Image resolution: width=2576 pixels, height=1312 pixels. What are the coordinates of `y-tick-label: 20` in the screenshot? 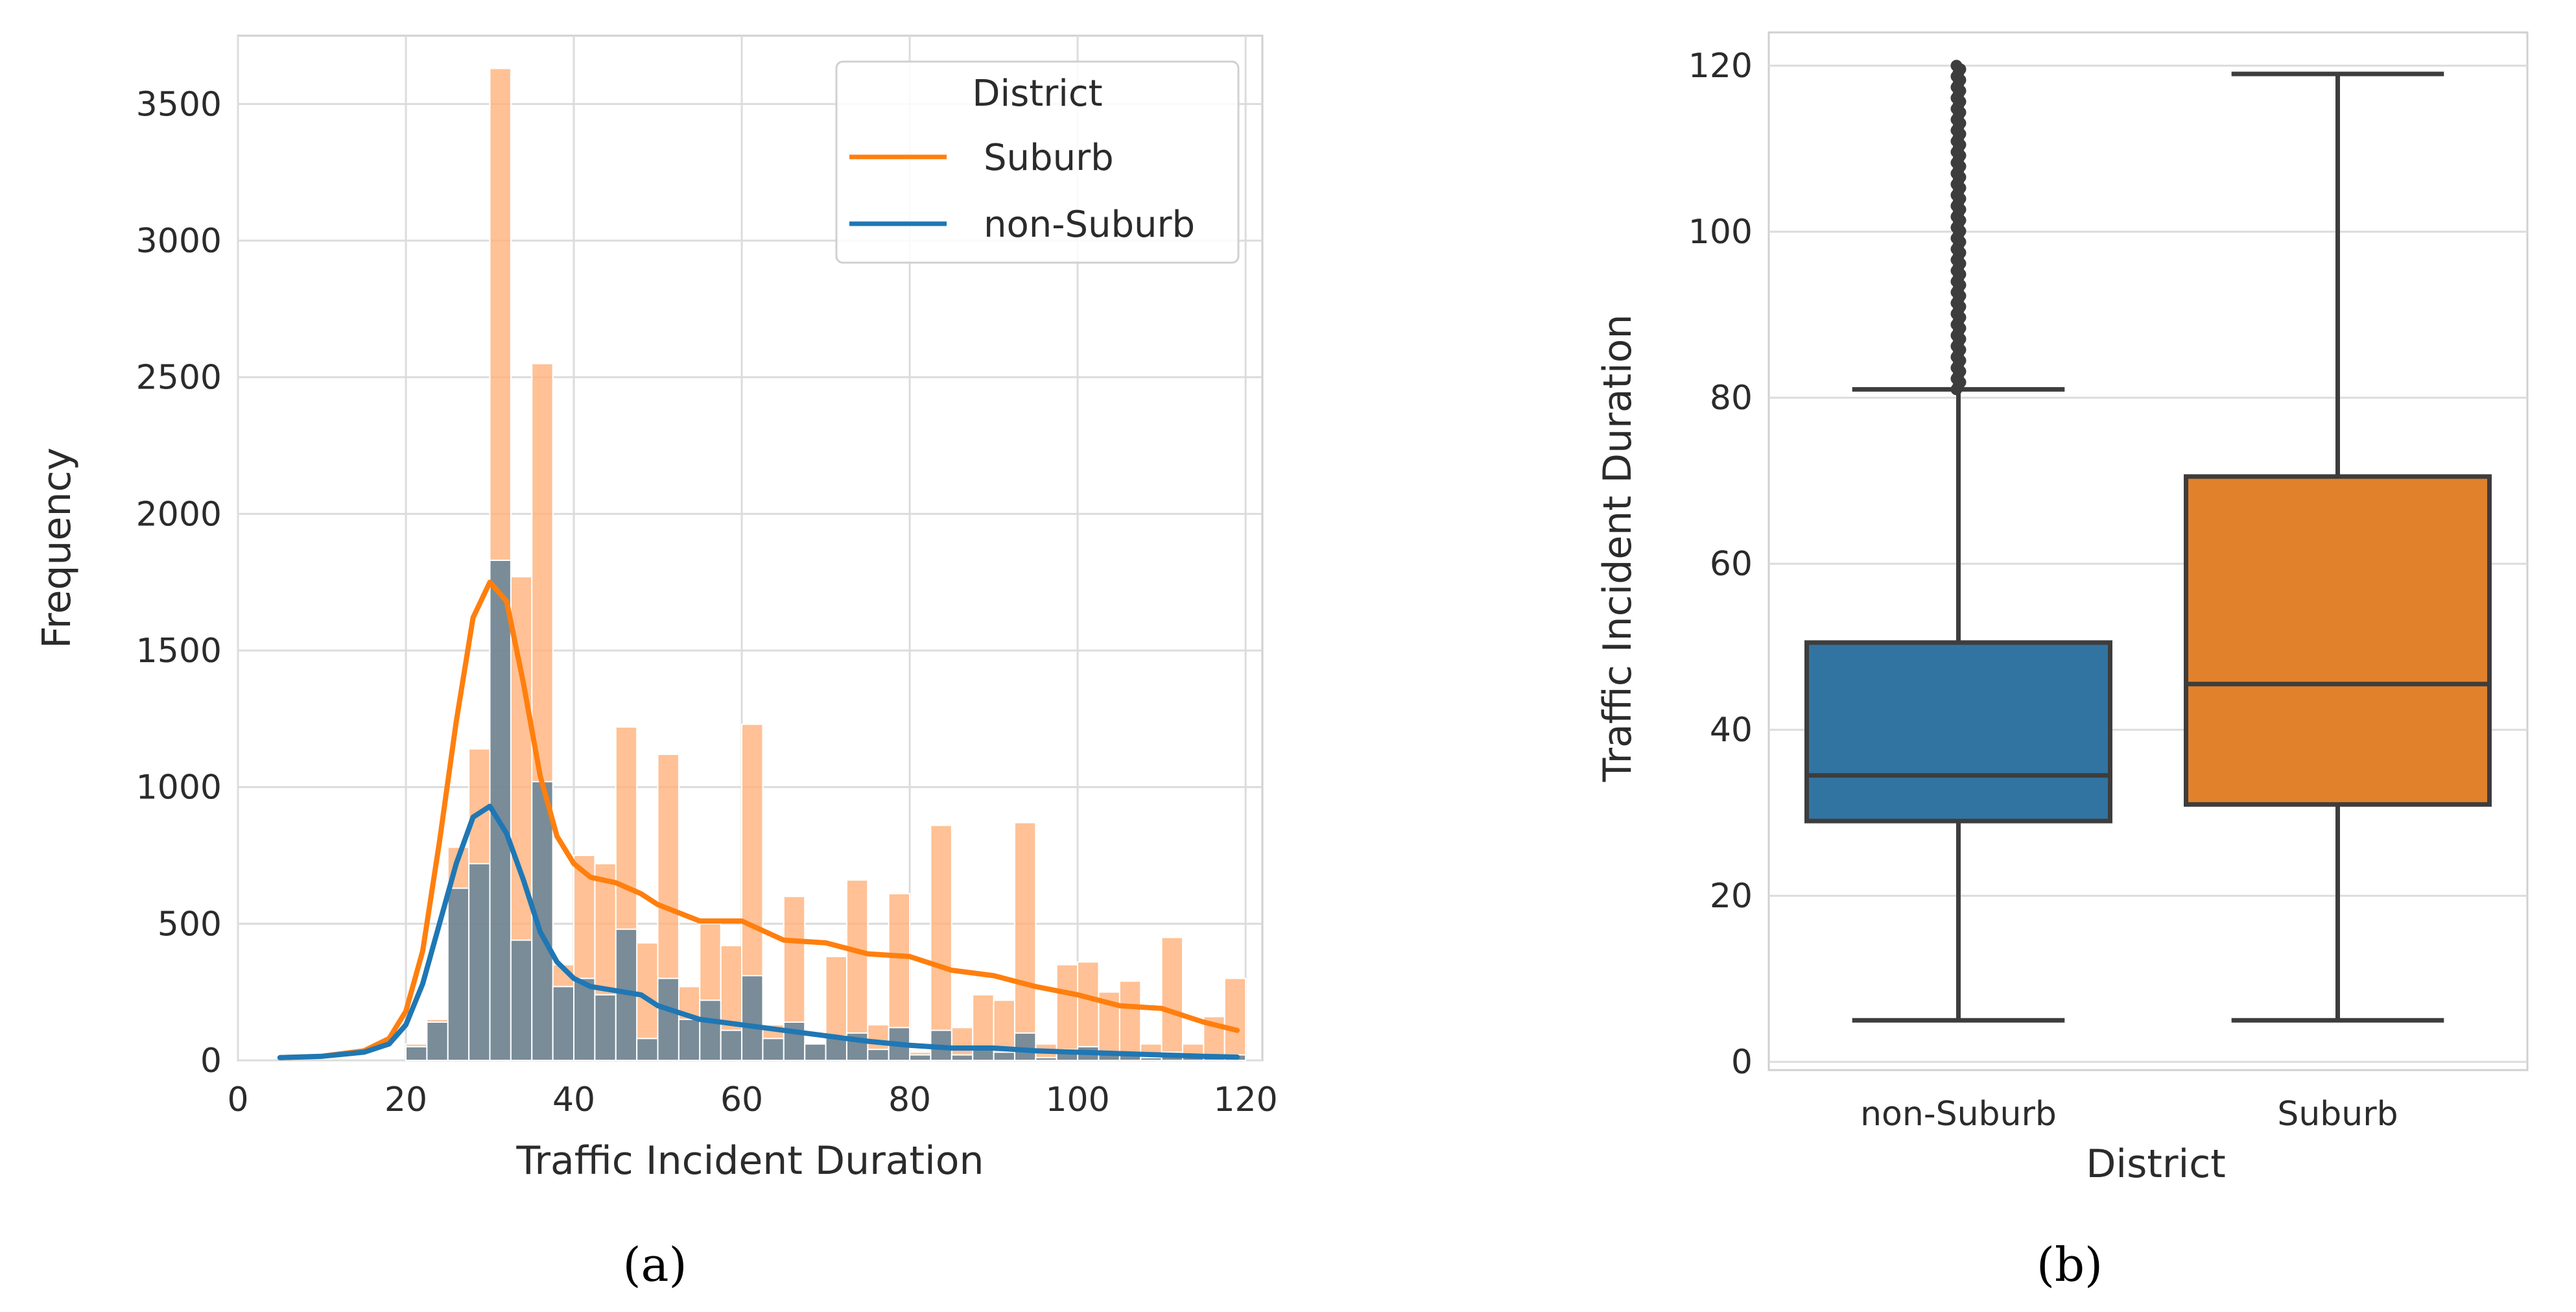 It's located at (1732, 897).